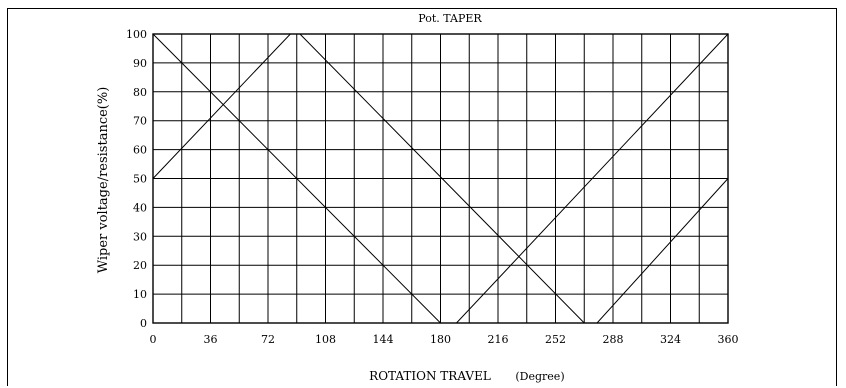  What do you see at coordinates (140, 92) in the screenshot?
I see `y-tick-label: 80` at bounding box center [140, 92].